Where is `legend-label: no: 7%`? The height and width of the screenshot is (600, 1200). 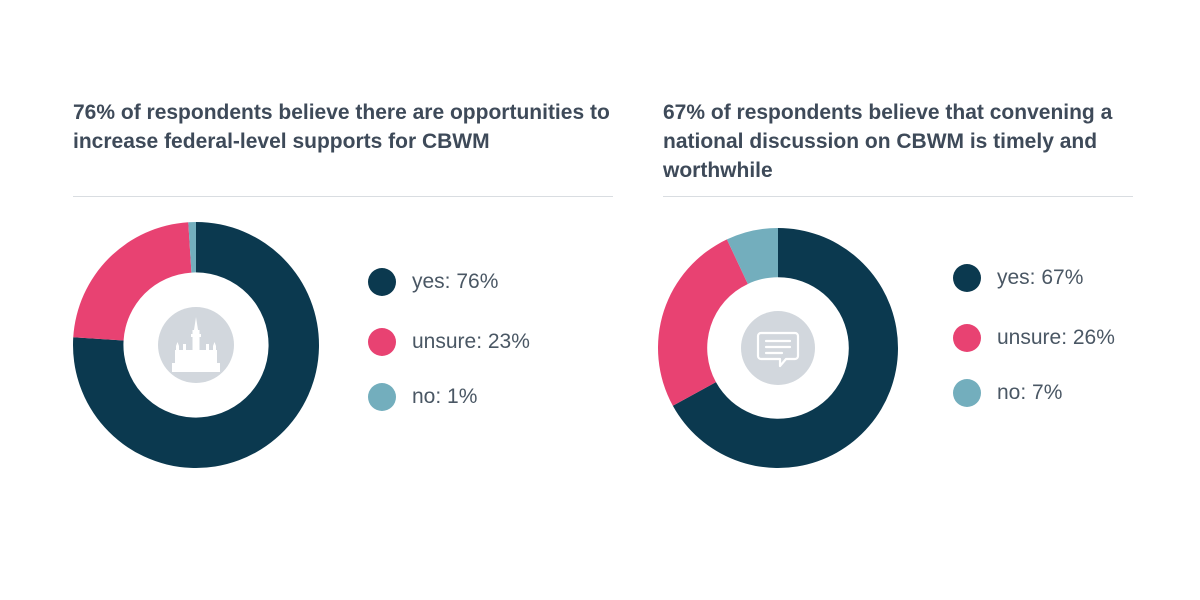
legend-label: no: 7% is located at coordinates (1030, 392).